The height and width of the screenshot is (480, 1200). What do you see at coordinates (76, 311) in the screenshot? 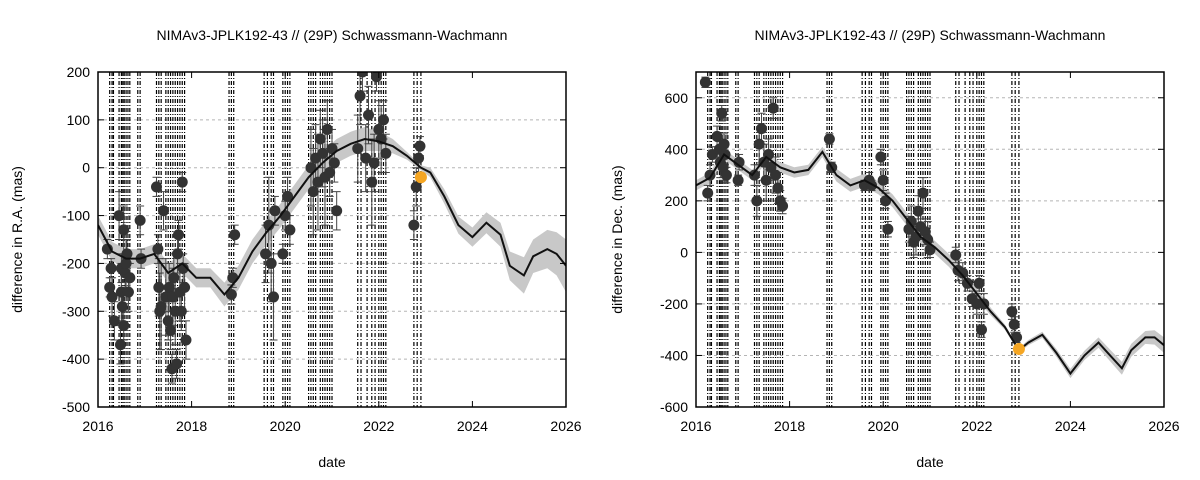
I see `y-tick-label: -300` at bounding box center [76, 311].